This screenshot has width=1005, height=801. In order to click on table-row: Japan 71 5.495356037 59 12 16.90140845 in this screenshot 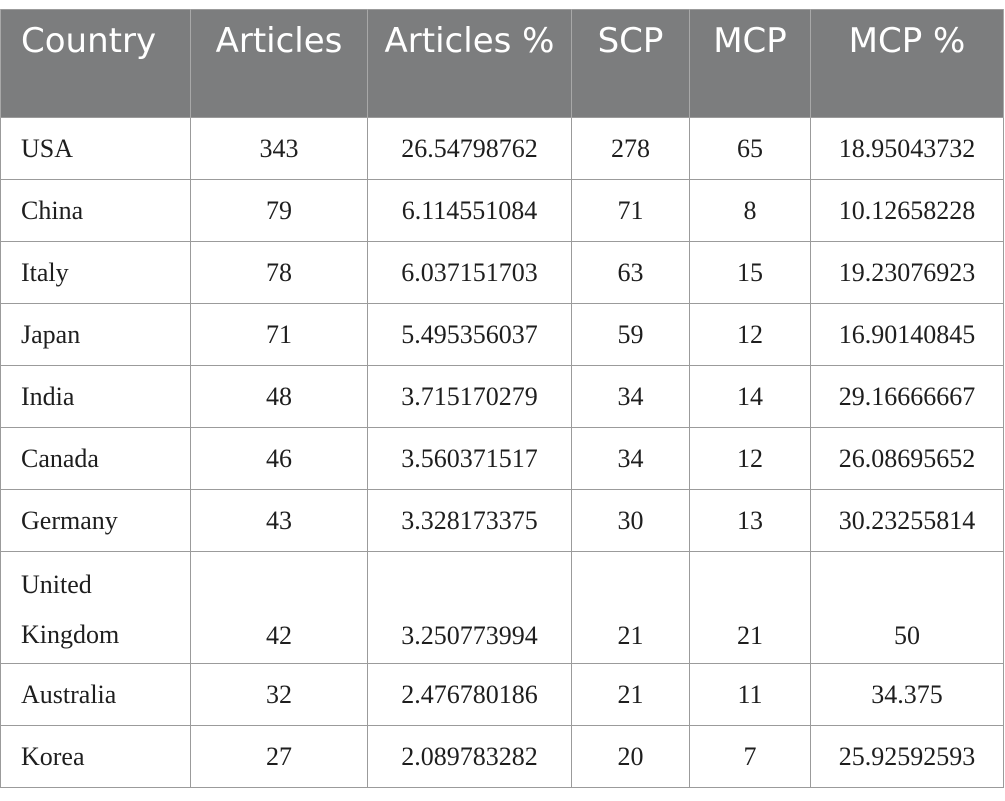, I will do `click(502, 334)`.